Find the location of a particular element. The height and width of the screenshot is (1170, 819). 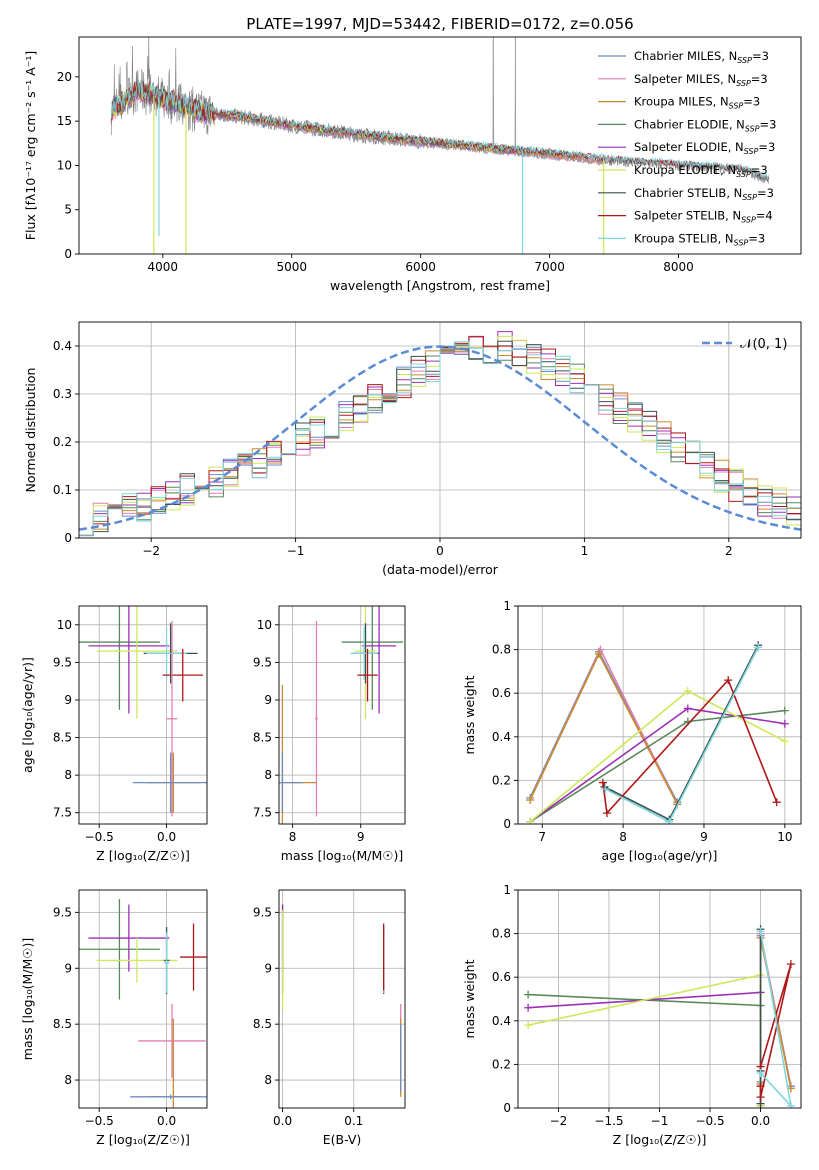

axes-decoration: 8 9 7.5 8 8.5 9 9.5 10 mass [log₁₀(M/M☉)] is located at coordinates (329, 734).